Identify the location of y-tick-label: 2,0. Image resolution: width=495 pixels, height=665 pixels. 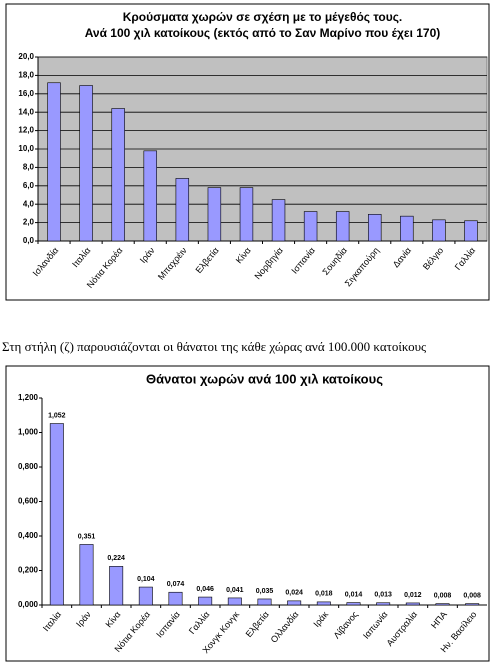
(29, 222).